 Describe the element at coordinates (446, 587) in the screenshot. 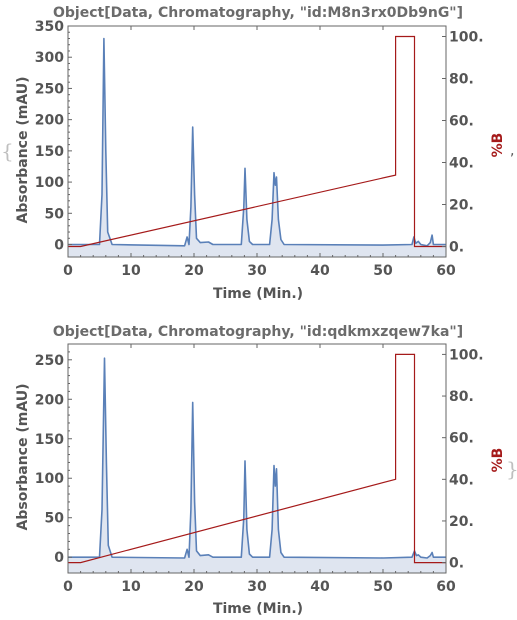

I see `chart-2-x-tick-label: 60` at that location.